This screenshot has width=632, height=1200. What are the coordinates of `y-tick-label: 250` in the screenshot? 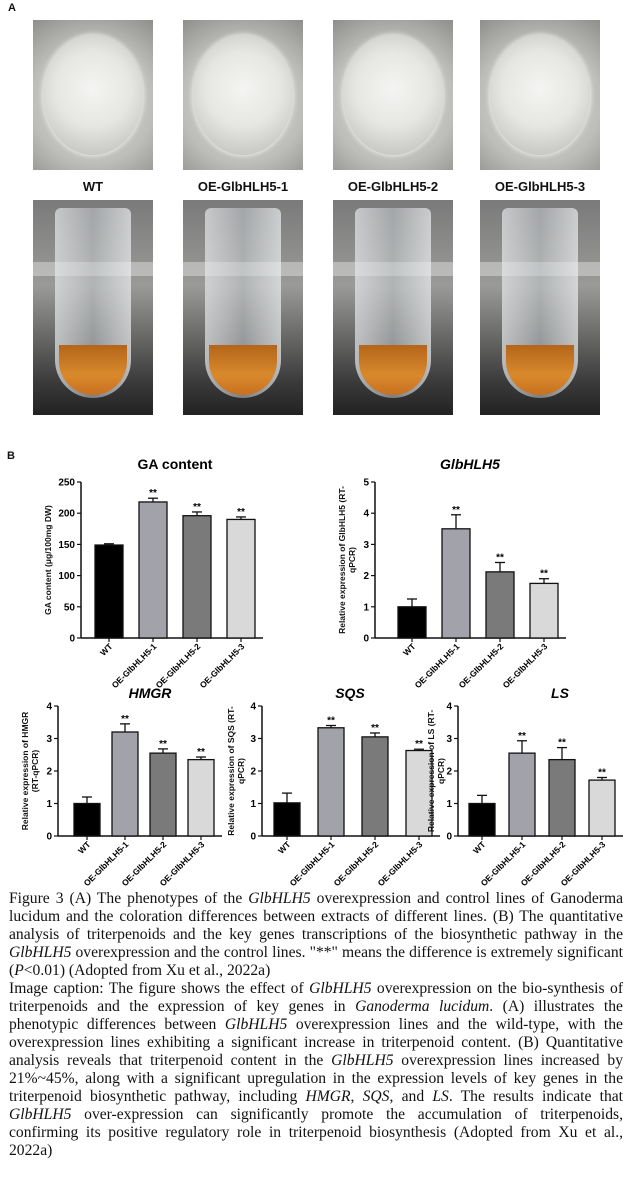 It's located at (66, 483).